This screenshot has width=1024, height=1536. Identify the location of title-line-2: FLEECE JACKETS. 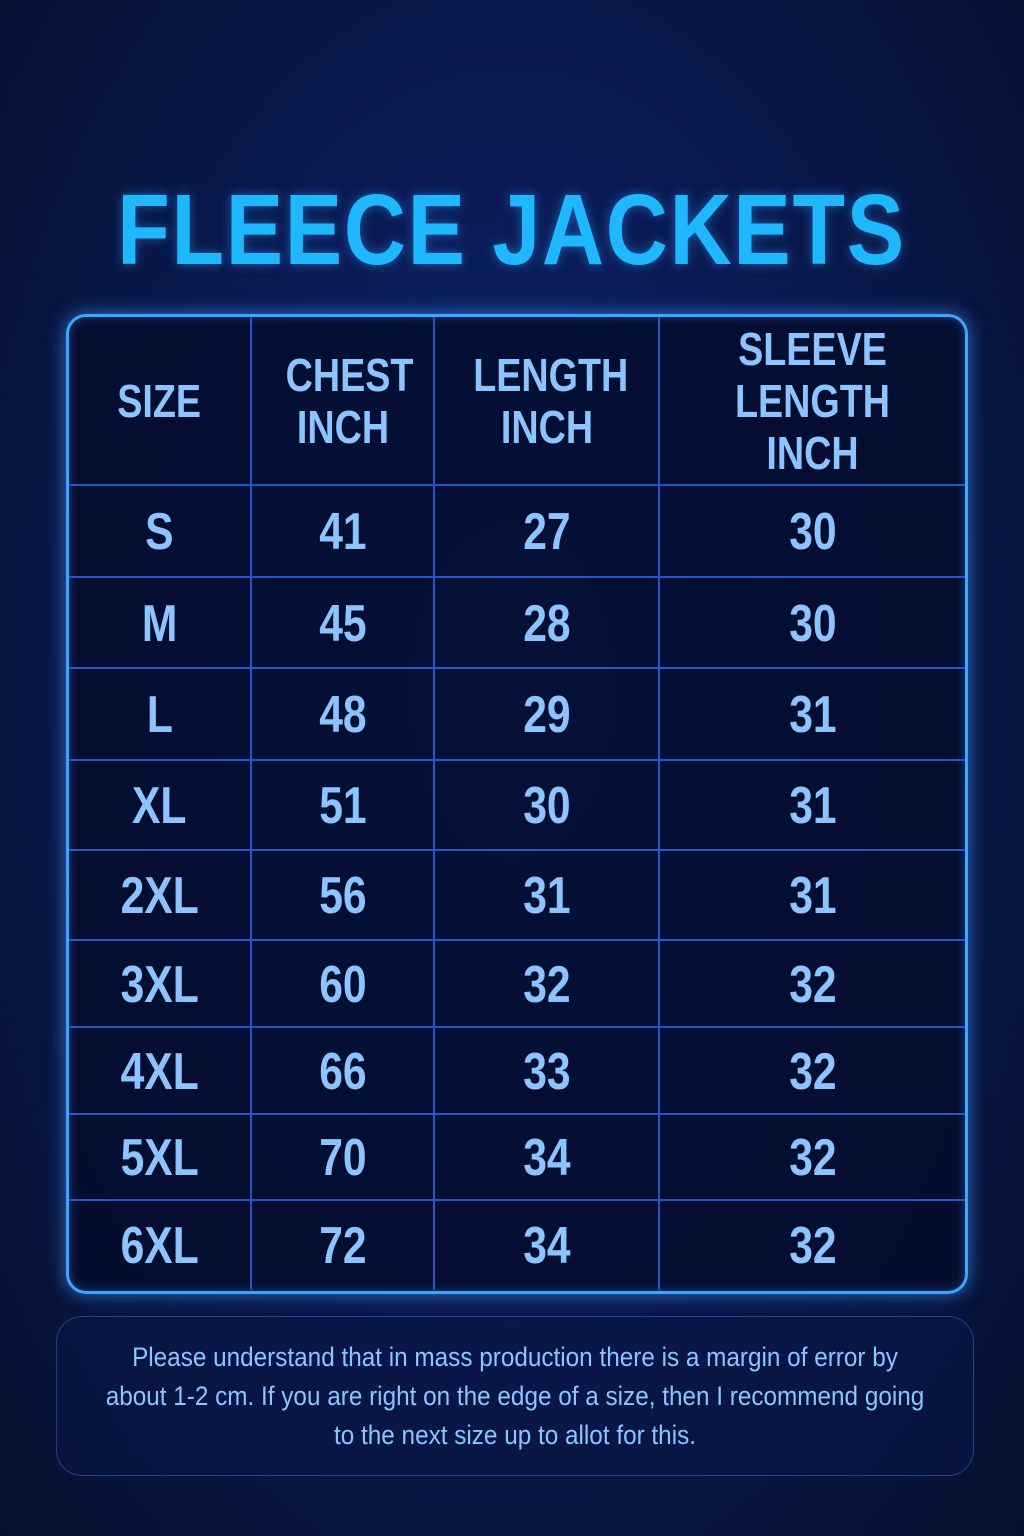
(512, 230).